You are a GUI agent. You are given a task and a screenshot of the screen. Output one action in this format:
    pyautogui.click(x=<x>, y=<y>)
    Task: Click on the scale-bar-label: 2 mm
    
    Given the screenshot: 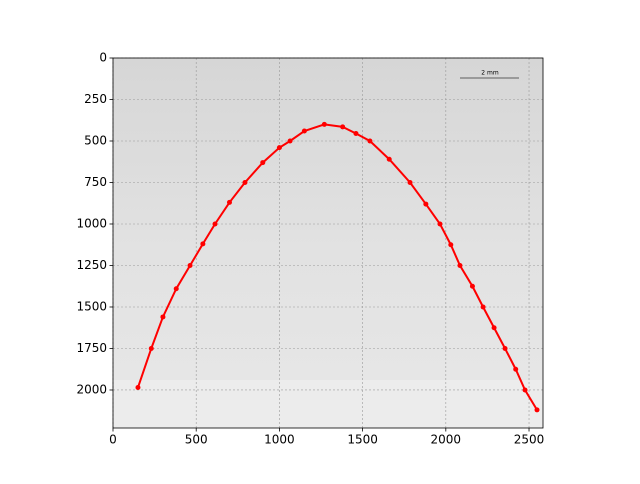 What is the action you would take?
    pyautogui.click(x=490, y=73)
    